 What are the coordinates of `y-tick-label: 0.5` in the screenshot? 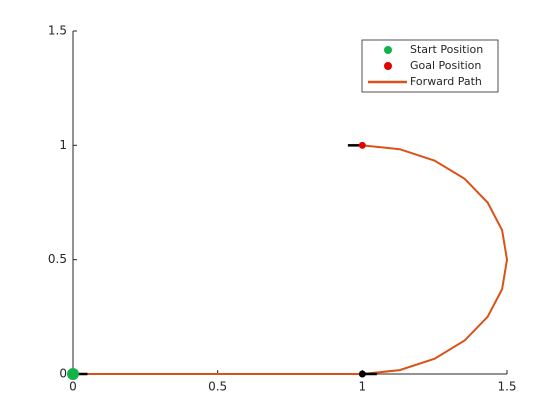 It's located at (57, 259).